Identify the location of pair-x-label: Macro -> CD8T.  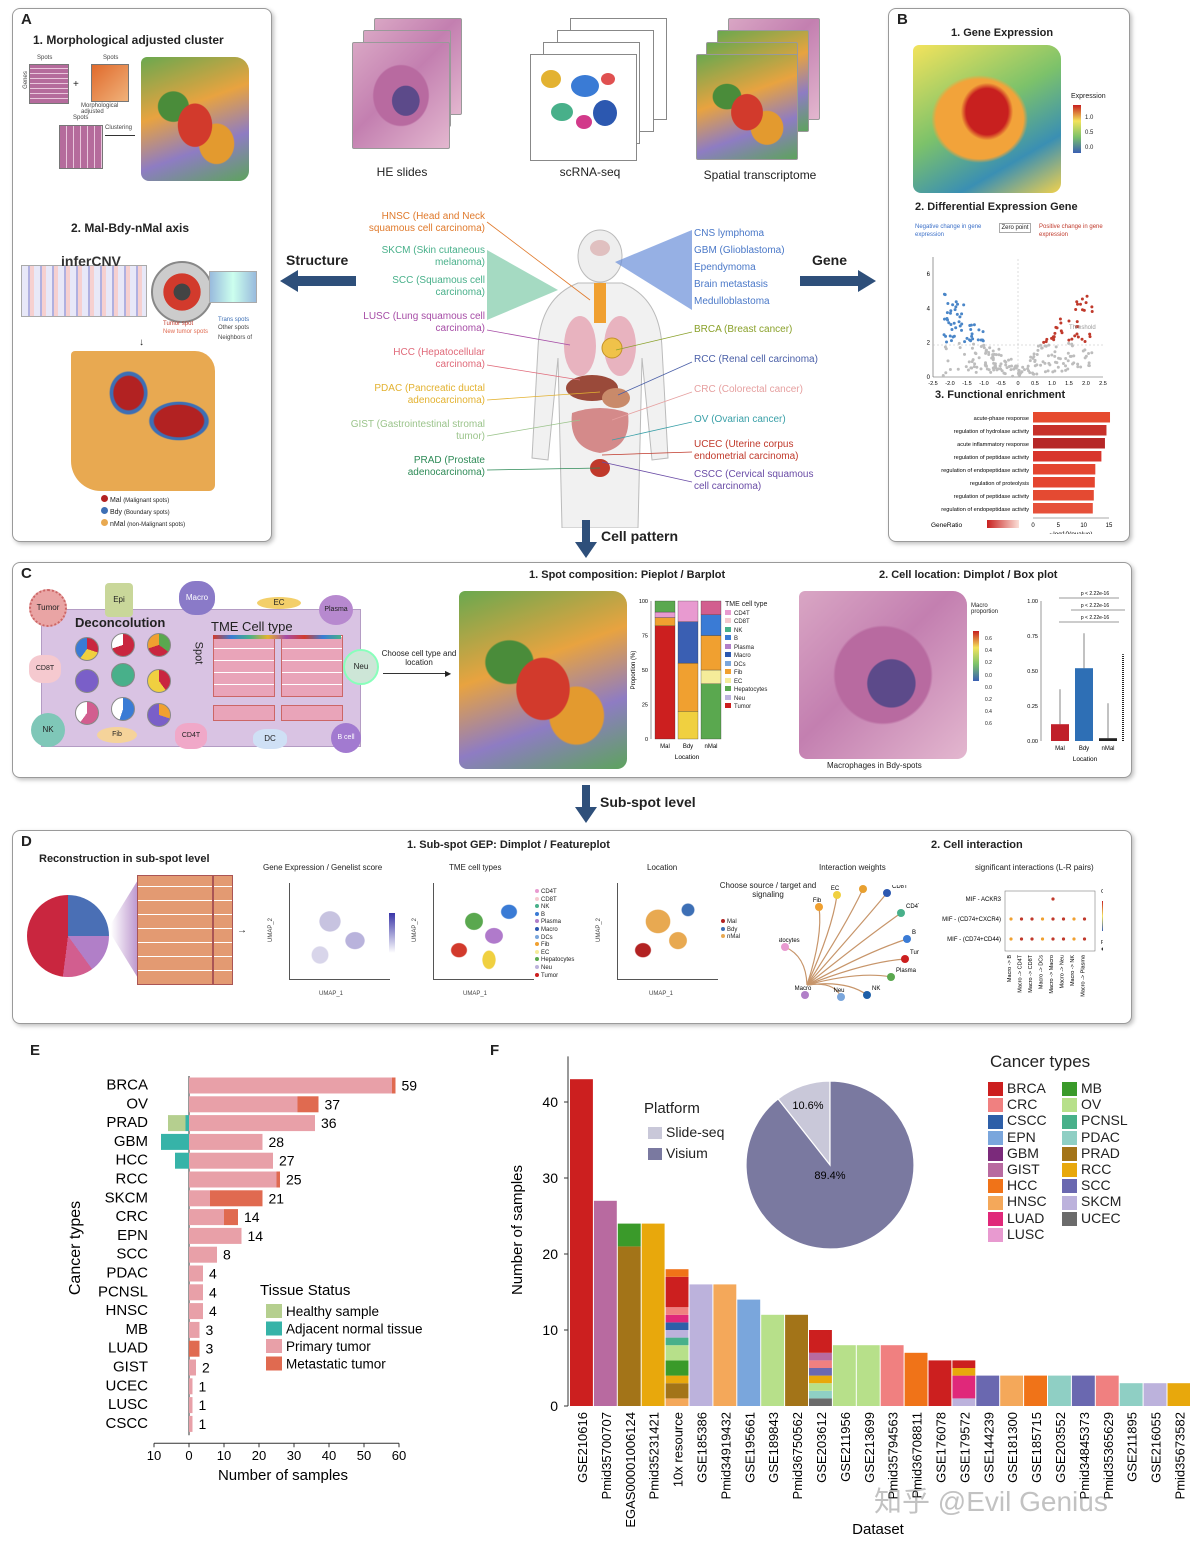
(1031, 973).